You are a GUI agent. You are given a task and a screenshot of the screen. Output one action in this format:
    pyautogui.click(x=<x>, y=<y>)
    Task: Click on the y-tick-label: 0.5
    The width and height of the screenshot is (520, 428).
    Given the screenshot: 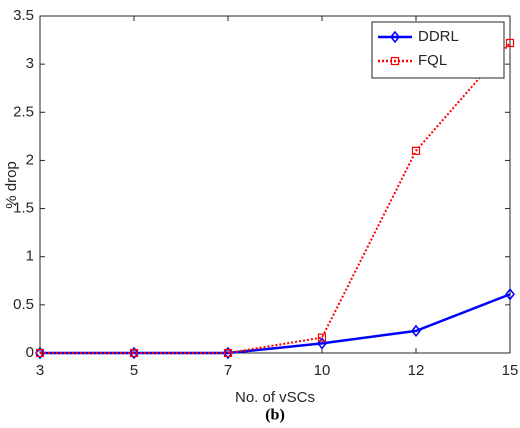 What is the action you would take?
    pyautogui.click(x=23, y=304)
    